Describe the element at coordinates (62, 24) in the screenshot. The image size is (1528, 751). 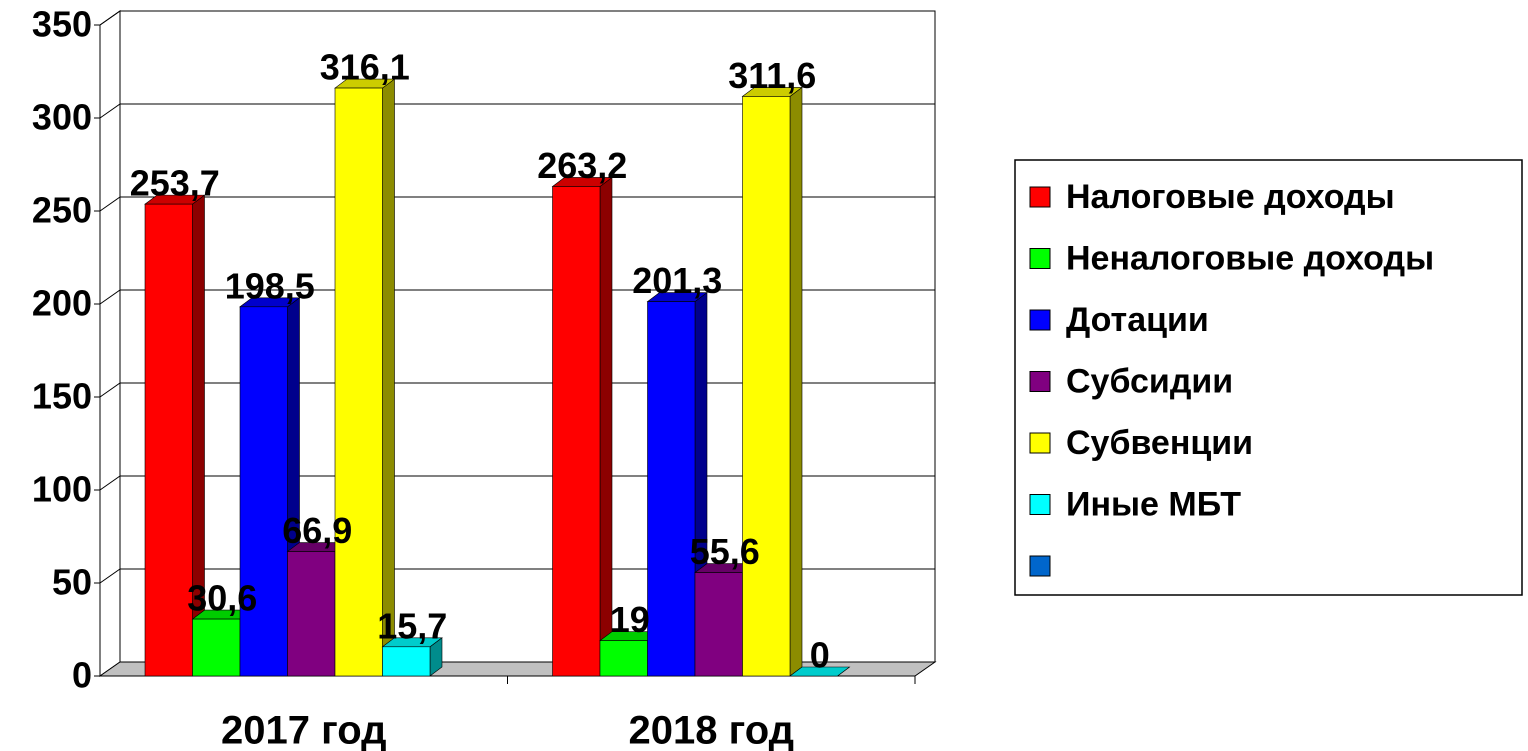
I see `y-tick-label: 350` at that location.